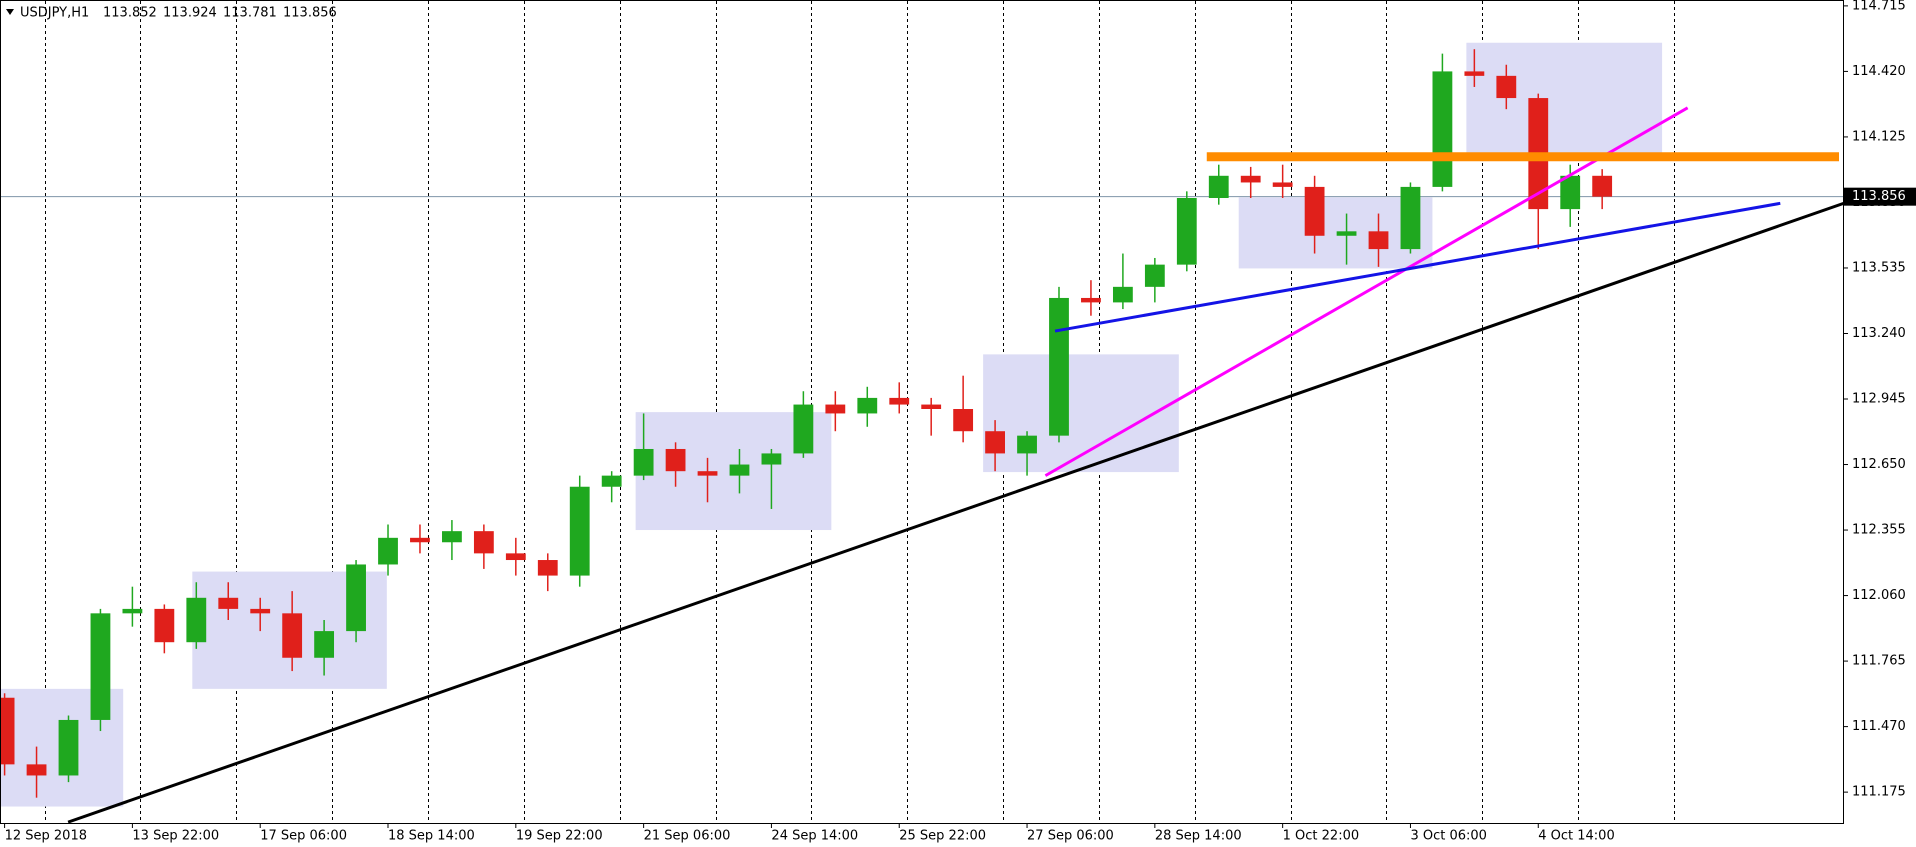 The height and width of the screenshot is (847, 1916). Describe the element at coordinates (310, 13) in the screenshot. I see `ohlc-value: 113.856` at that location.